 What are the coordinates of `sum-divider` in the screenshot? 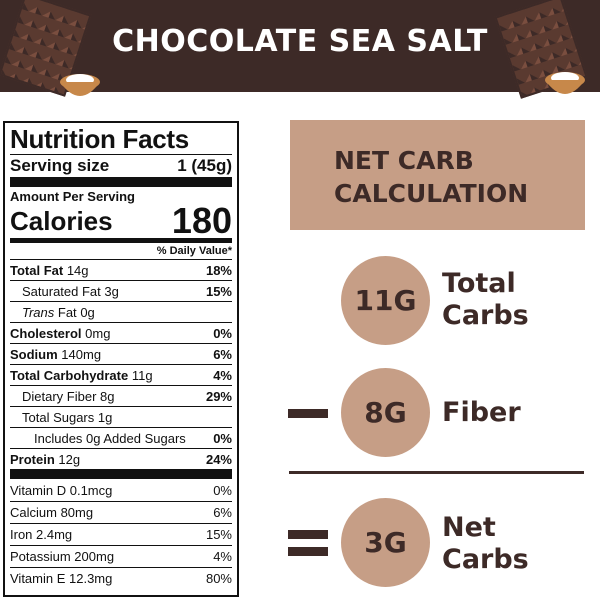 It's located at (436, 472).